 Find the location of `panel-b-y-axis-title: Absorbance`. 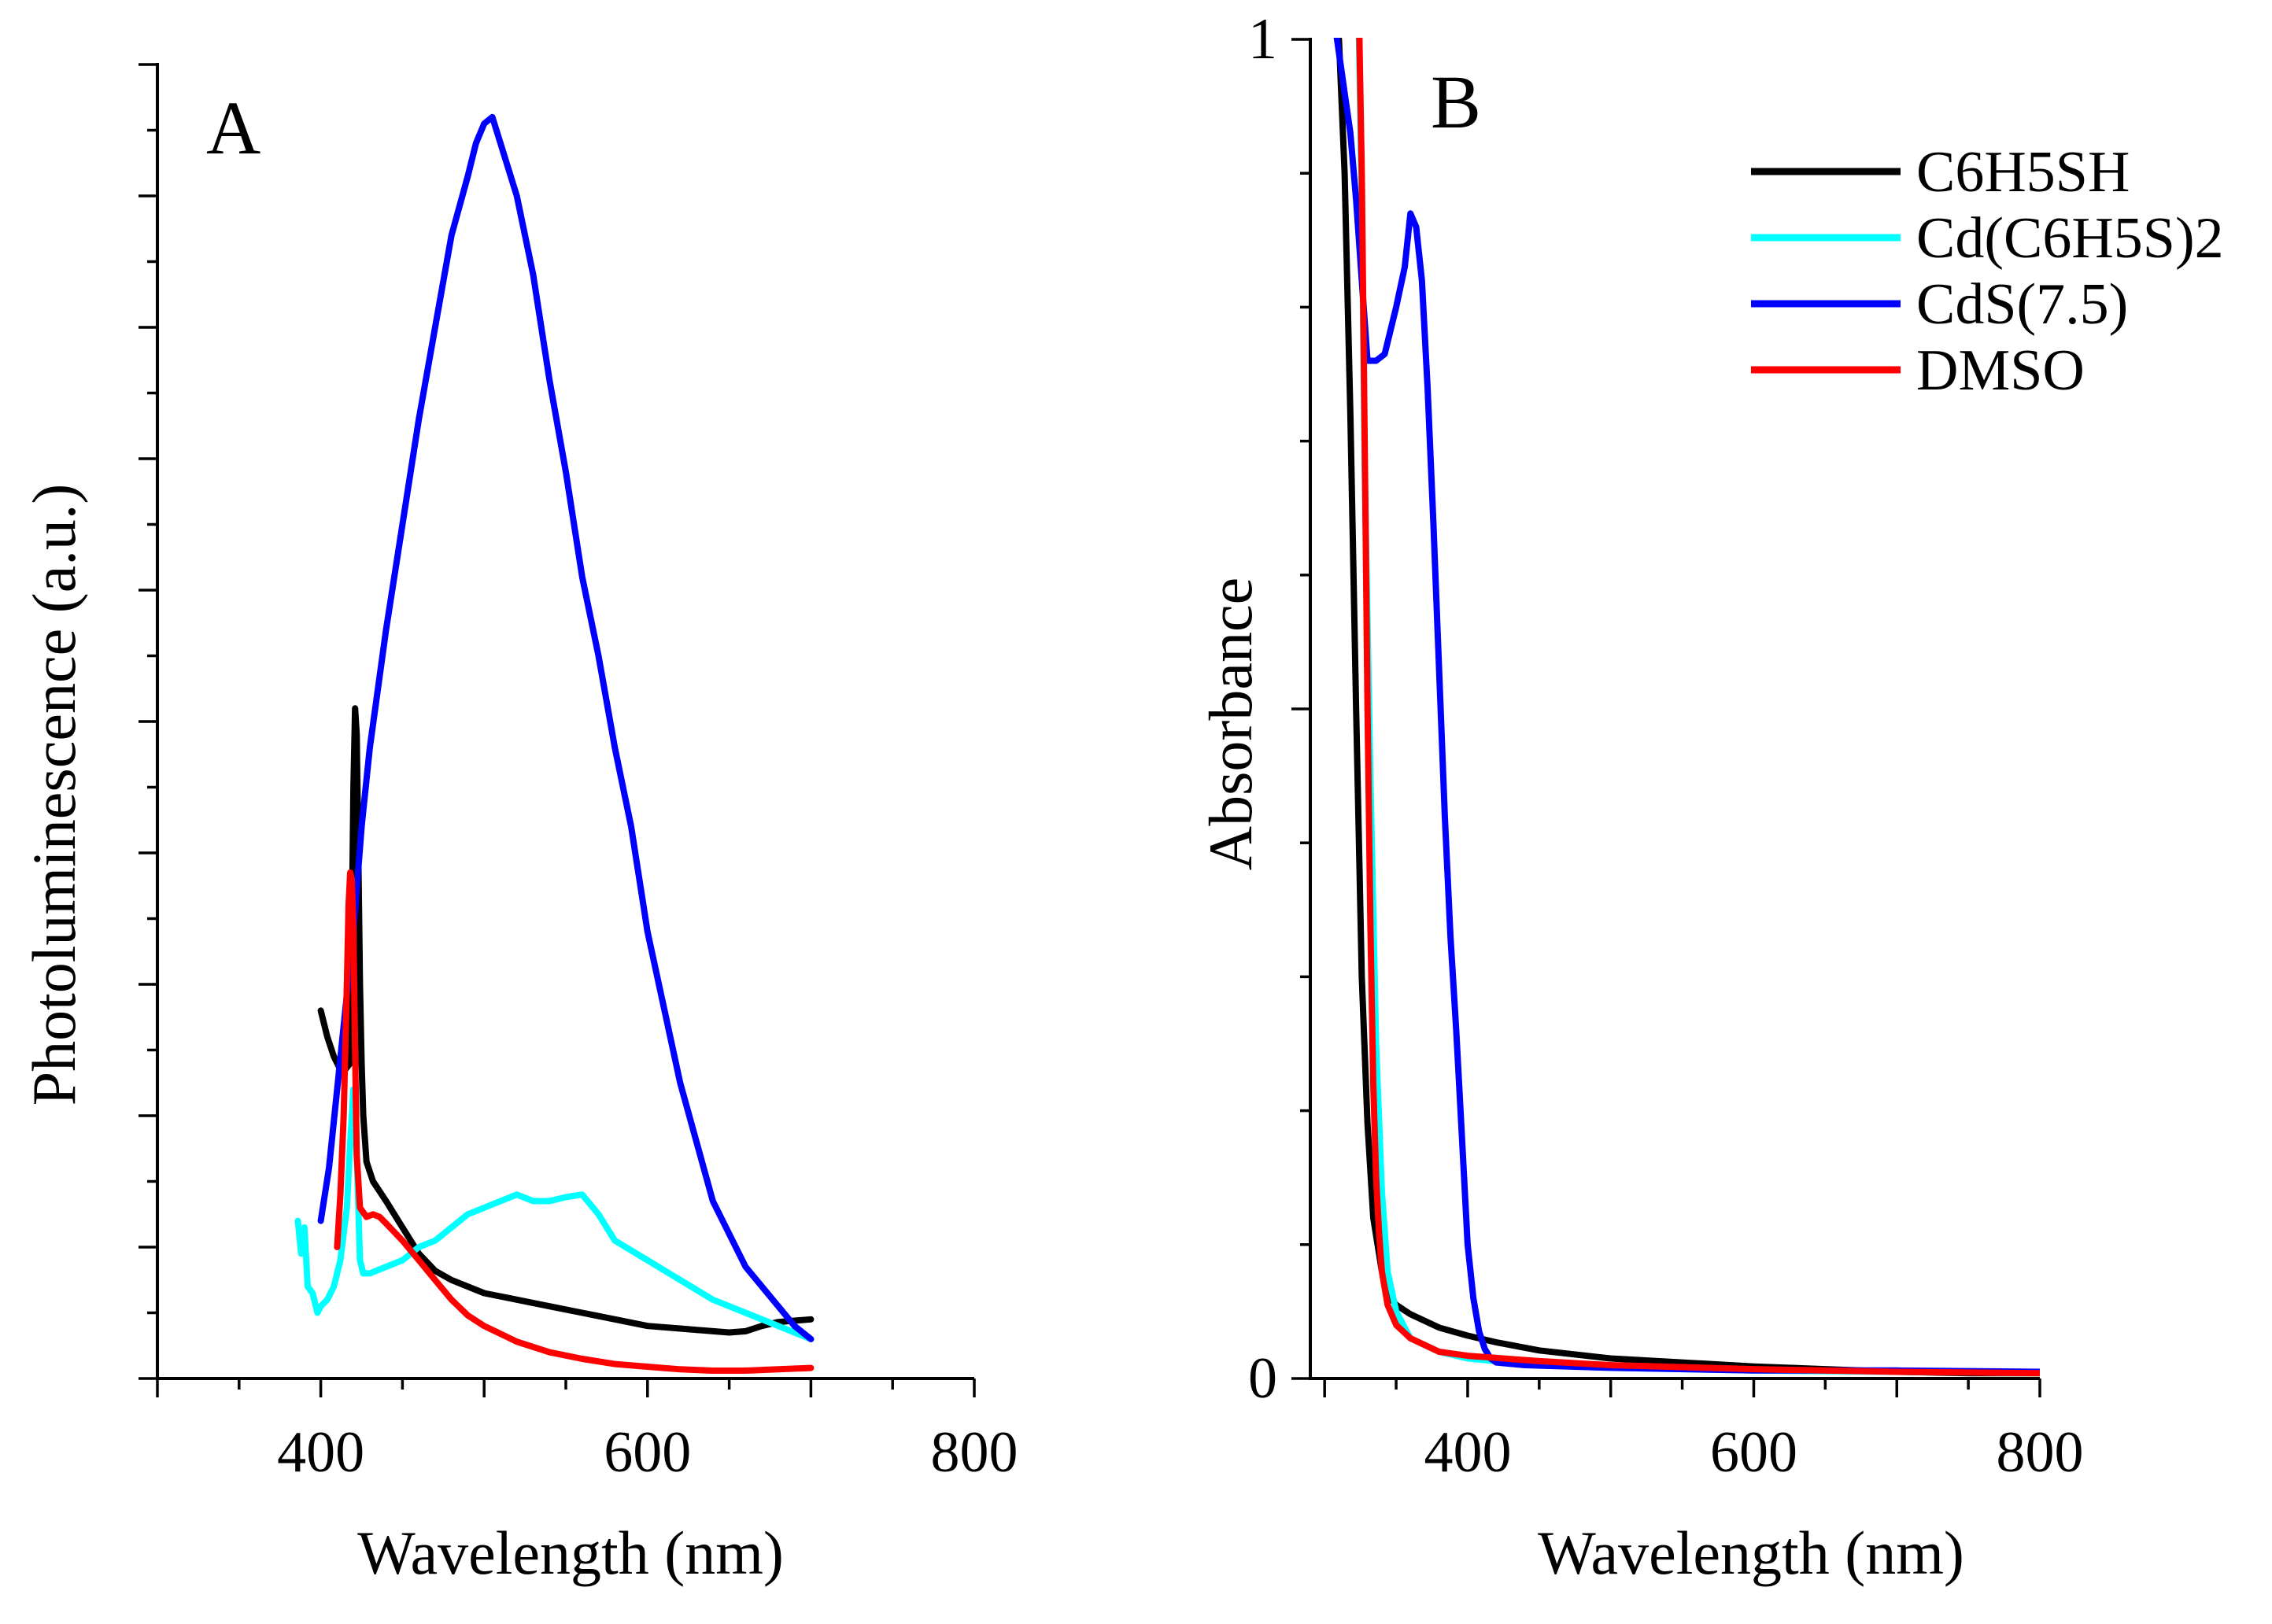

panel-b-y-axis-title: Absorbance is located at coordinates (1230, 724).